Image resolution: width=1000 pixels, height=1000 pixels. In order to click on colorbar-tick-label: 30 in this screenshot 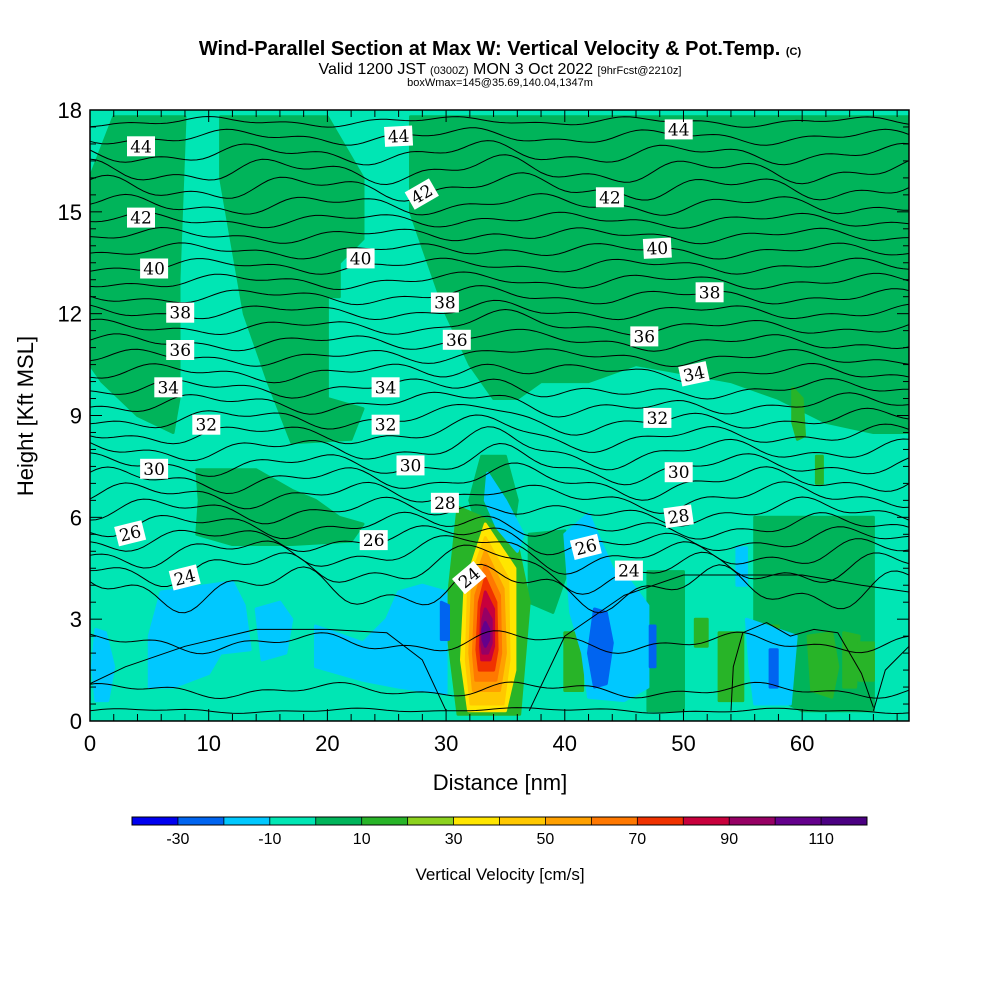, I will do `click(454, 839)`.